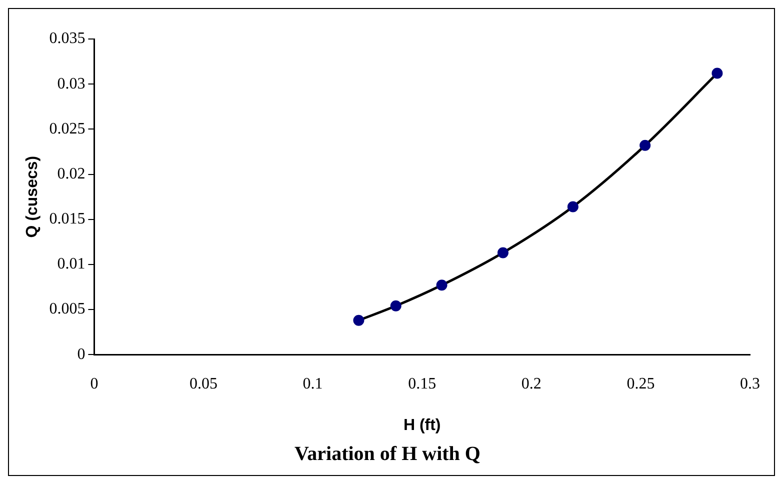  What do you see at coordinates (67, 39) in the screenshot?
I see `y-tick-label: 0.035` at bounding box center [67, 39].